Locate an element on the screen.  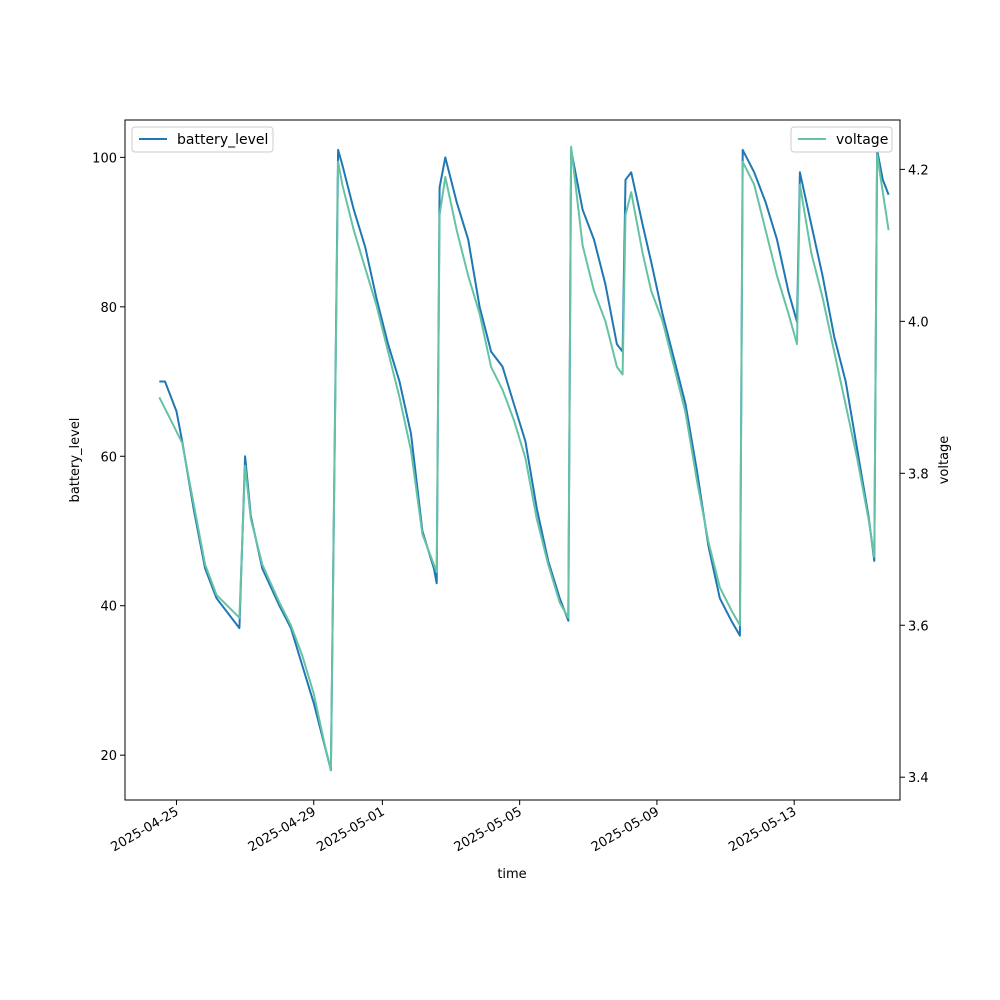
y-left-tick-label: 60 is located at coordinates (108, 457).